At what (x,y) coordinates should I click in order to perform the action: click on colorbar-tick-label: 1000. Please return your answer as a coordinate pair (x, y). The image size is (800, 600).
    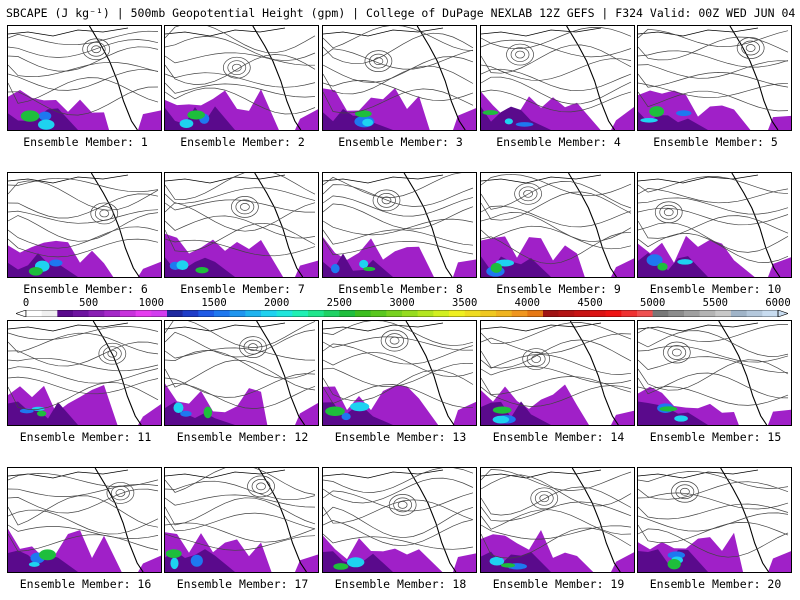
    Looking at the image, I should click on (151, 303).